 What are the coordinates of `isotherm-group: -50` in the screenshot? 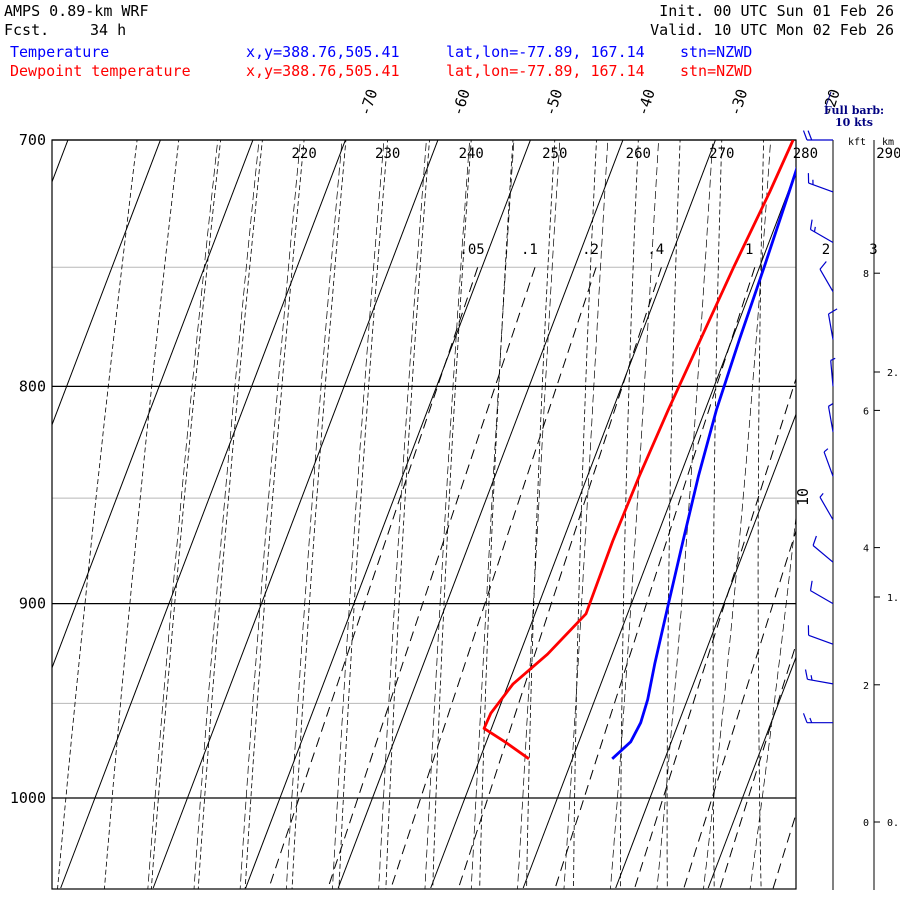 It's located at (553, 102).